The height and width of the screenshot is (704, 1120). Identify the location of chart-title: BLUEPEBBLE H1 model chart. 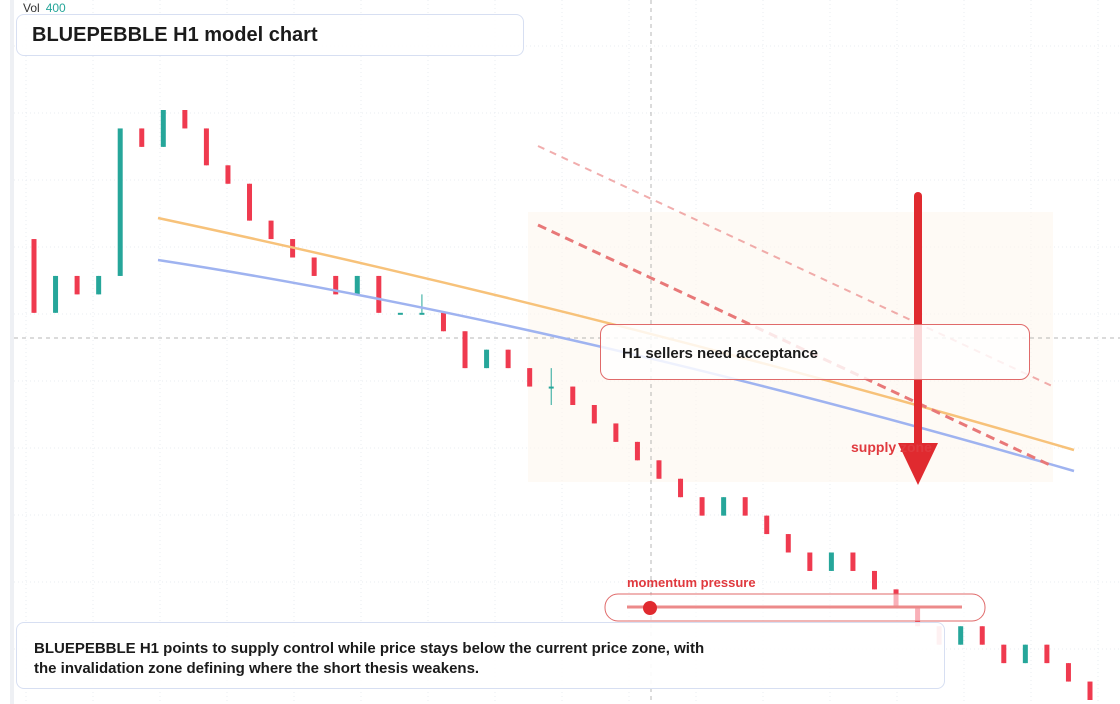
(270, 35).